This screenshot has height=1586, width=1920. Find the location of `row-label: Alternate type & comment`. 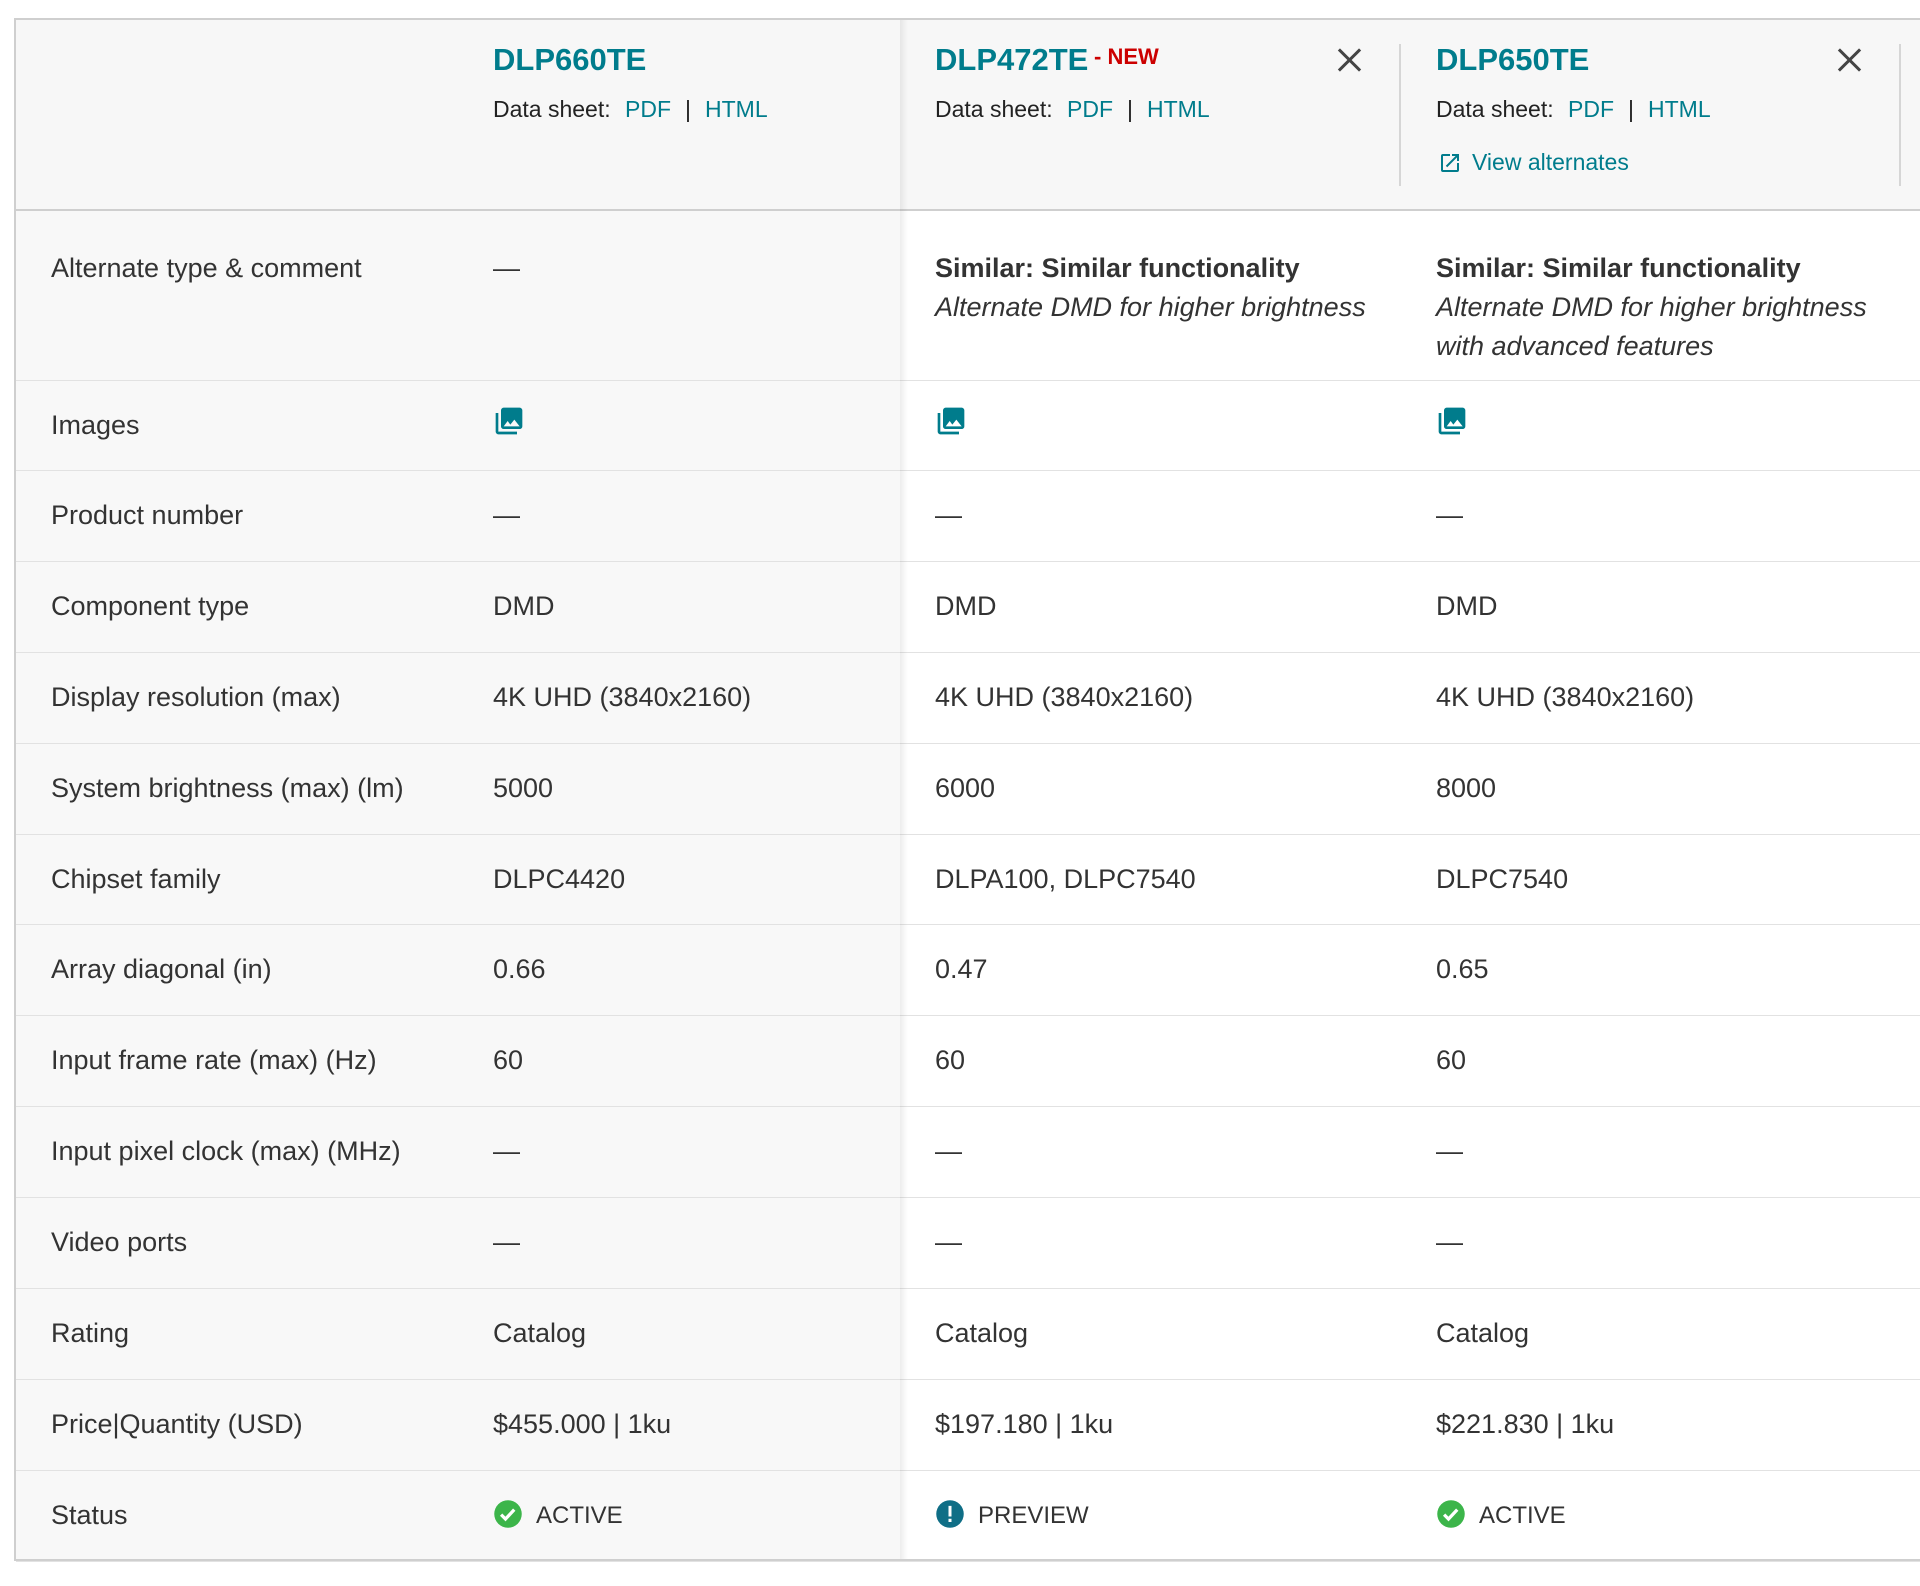

row-label: Alternate type & comment is located at coordinates (206, 268).